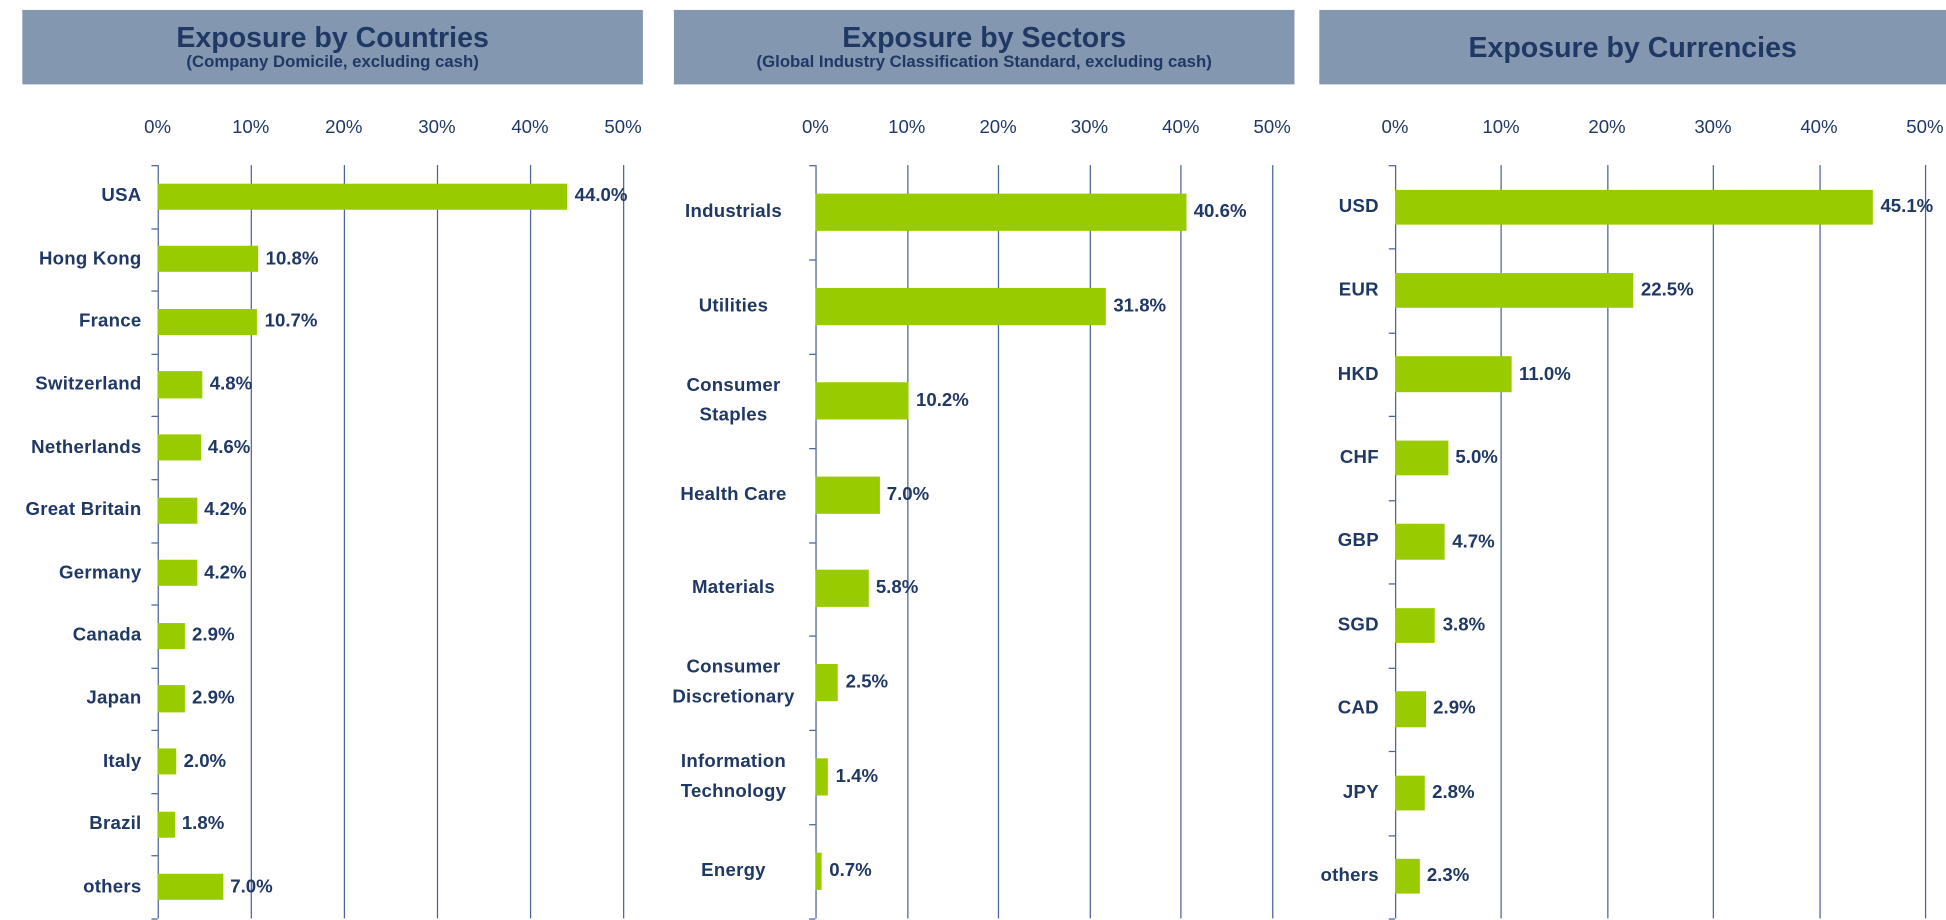 The width and height of the screenshot is (1946, 920). What do you see at coordinates (942, 400) in the screenshot?
I see `value-label: 10.2%` at bounding box center [942, 400].